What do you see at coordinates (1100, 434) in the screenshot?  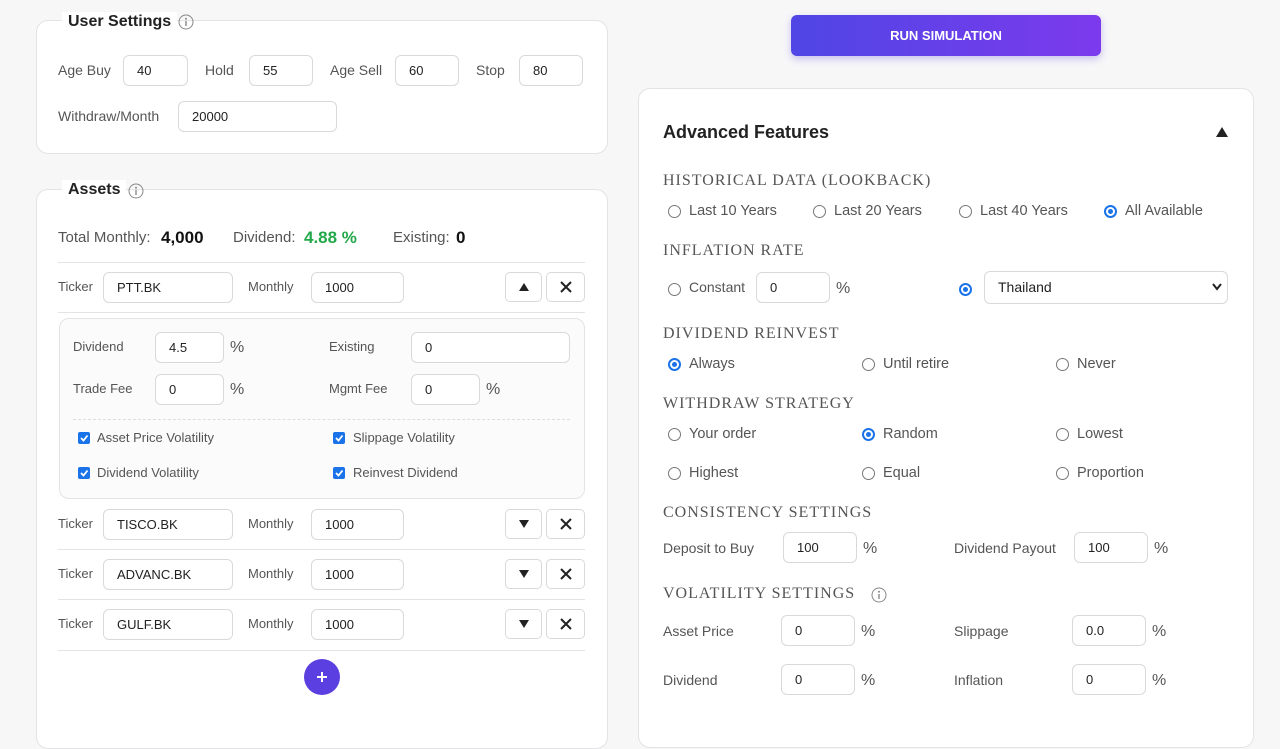 I see `radio-label: Lowest` at bounding box center [1100, 434].